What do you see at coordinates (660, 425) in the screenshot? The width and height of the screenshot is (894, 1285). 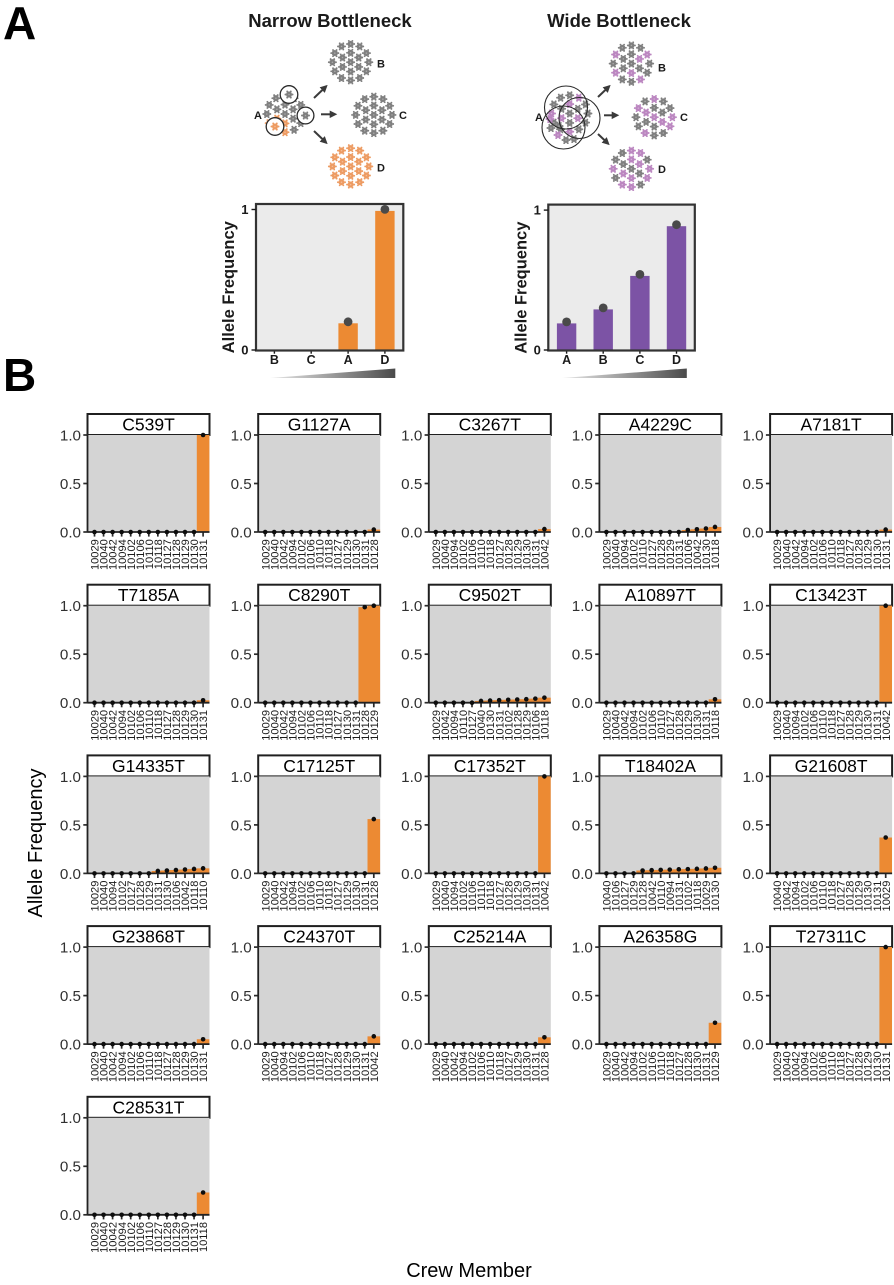 I see `svg-text: A4229C` at bounding box center [660, 425].